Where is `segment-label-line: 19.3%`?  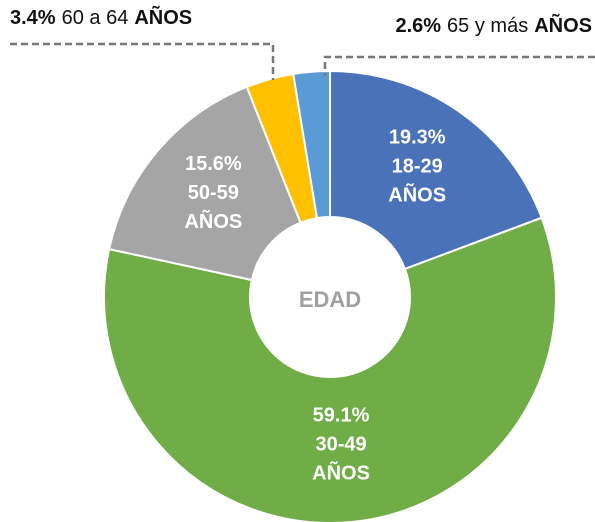 segment-label-line: 19.3% is located at coordinates (417, 137).